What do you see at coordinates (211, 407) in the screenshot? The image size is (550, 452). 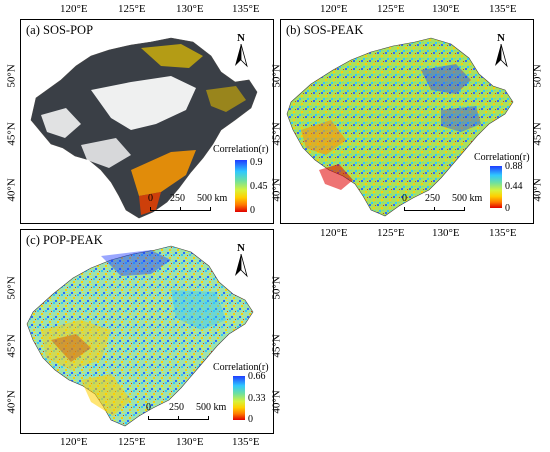 I see `scale-500-c: 500 km` at bounding box center [211, 407].